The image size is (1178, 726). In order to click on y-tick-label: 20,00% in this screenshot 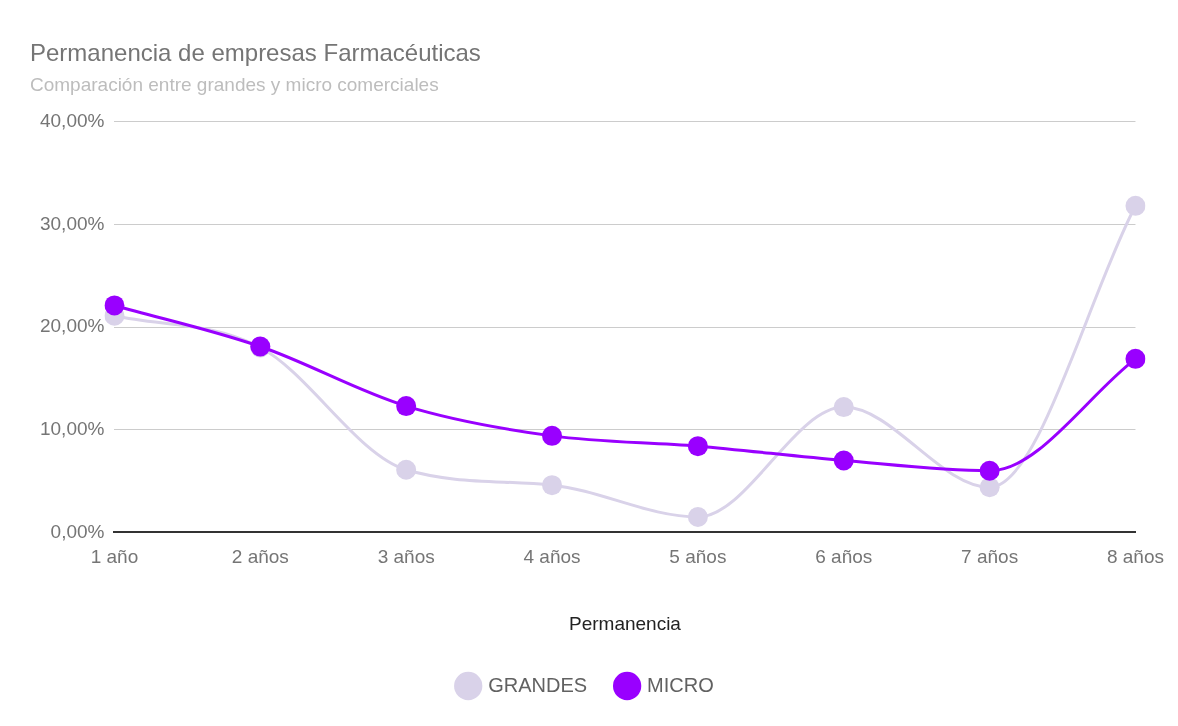, I will do `click(72, 326)`.